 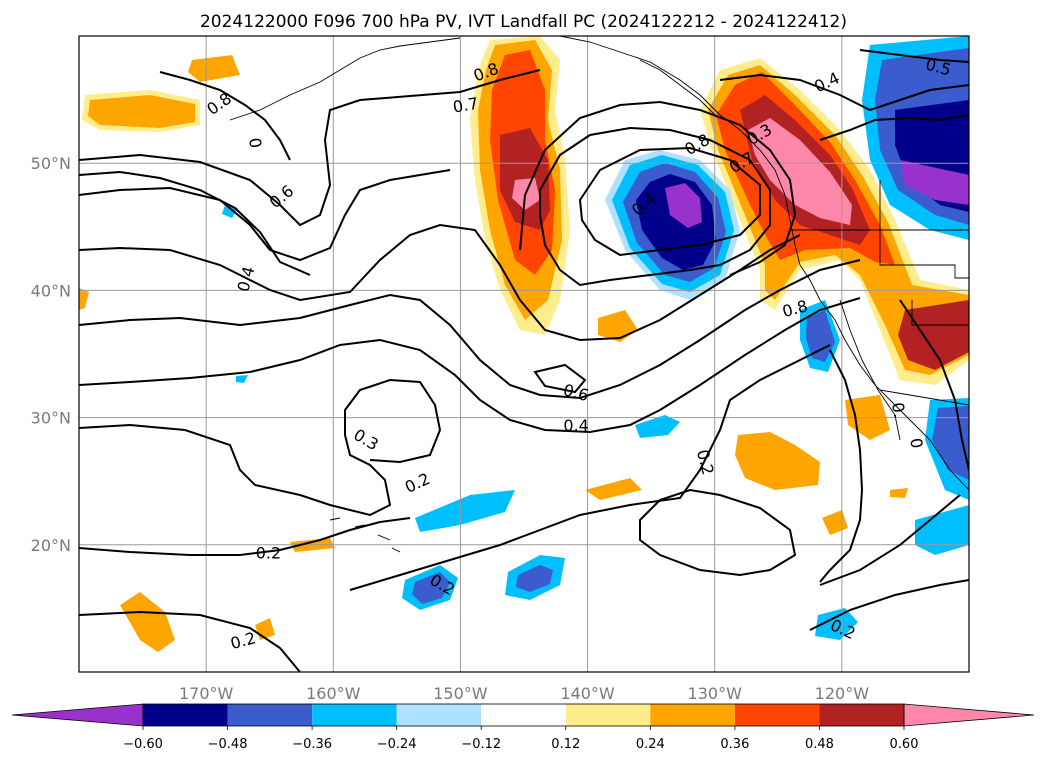 I want to click on ivt-patch-negative-hawaii-east, so click(x=465, y=511).